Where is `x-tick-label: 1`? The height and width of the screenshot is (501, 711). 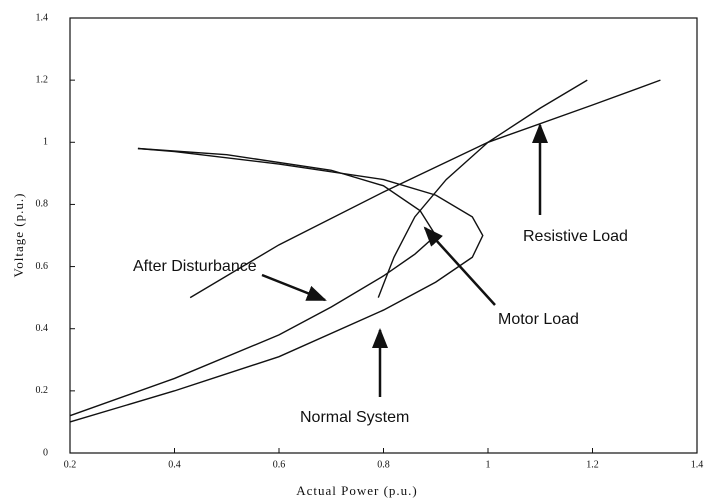 x-tick-label: 1 is located at coordinates (488, 464).